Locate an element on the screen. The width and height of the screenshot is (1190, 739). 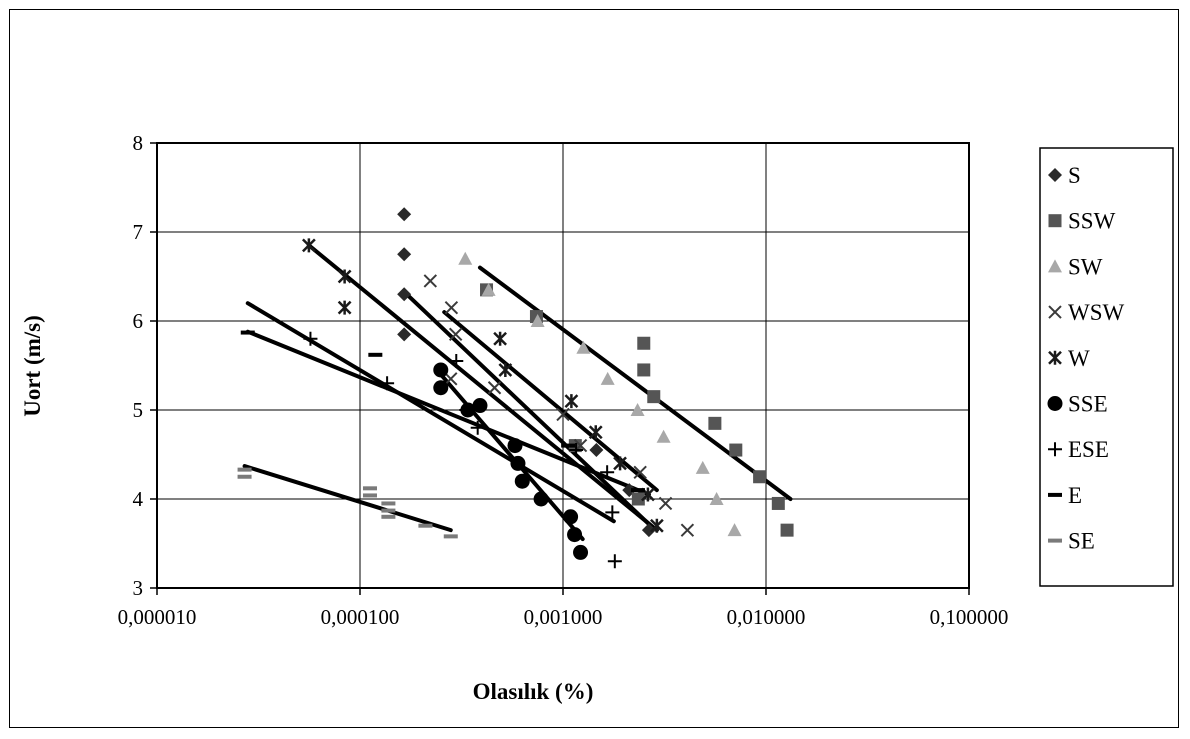
y-tick-label: 3 is located at coordinates (138, 588).